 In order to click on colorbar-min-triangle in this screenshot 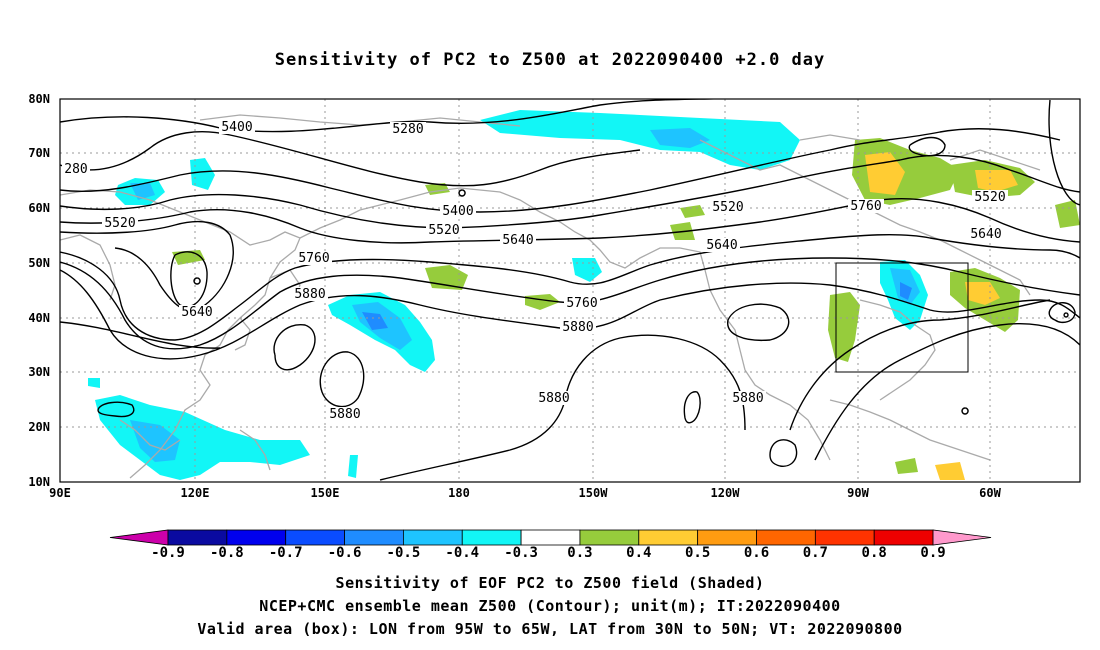, I will do `click(139, 537)`.